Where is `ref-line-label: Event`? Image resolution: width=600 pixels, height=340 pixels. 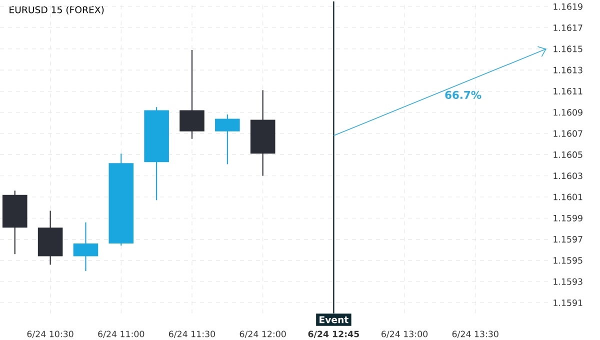 ref-line-label: Event is located at coordinates (334, 320).